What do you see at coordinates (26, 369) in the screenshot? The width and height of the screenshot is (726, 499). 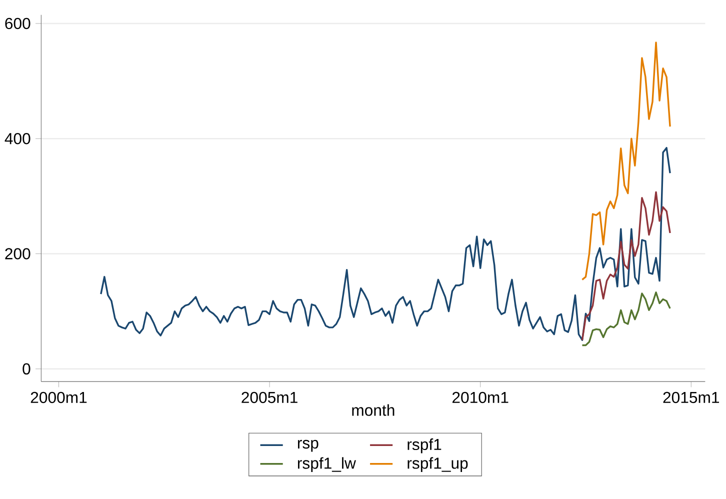 I see `y-tick-label: 0` at bounding box center [26, 369].